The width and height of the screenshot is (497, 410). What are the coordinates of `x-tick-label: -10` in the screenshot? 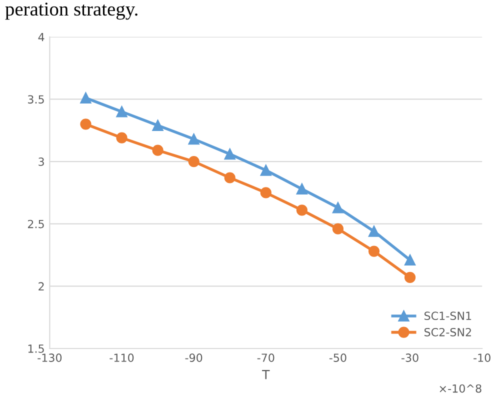 It's located at (482, 358).